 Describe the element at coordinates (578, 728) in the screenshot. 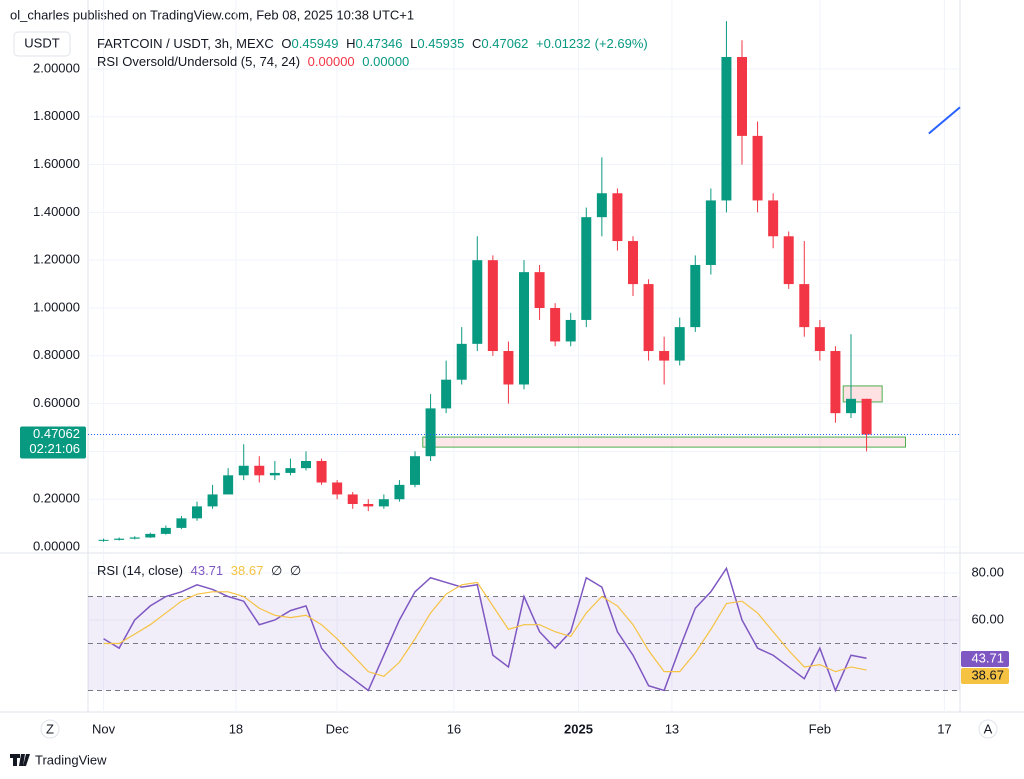

I see `x-tick-label: 2025` at that location.